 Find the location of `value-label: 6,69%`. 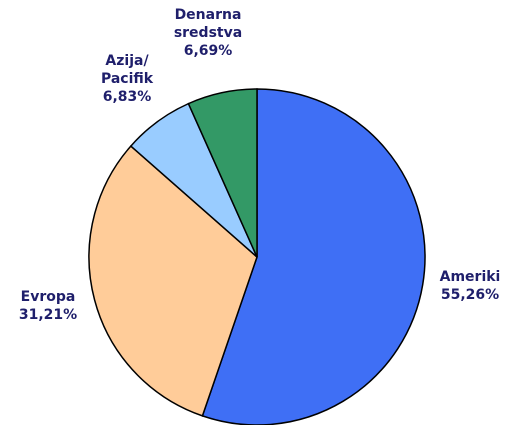

value-label: 6,69% is located at coordinates (208, 51).